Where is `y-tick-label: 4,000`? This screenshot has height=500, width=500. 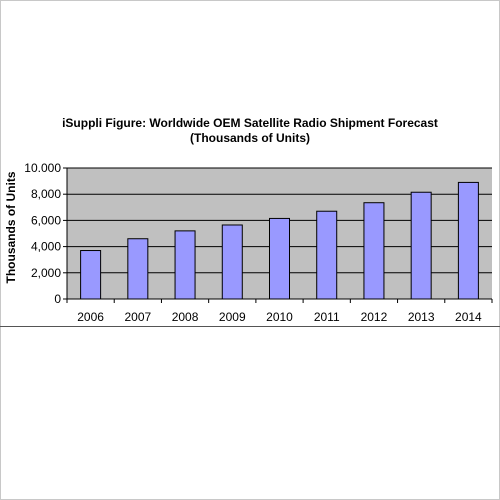
y-tick-label: 4,000 is located at coordinates (46, 247).